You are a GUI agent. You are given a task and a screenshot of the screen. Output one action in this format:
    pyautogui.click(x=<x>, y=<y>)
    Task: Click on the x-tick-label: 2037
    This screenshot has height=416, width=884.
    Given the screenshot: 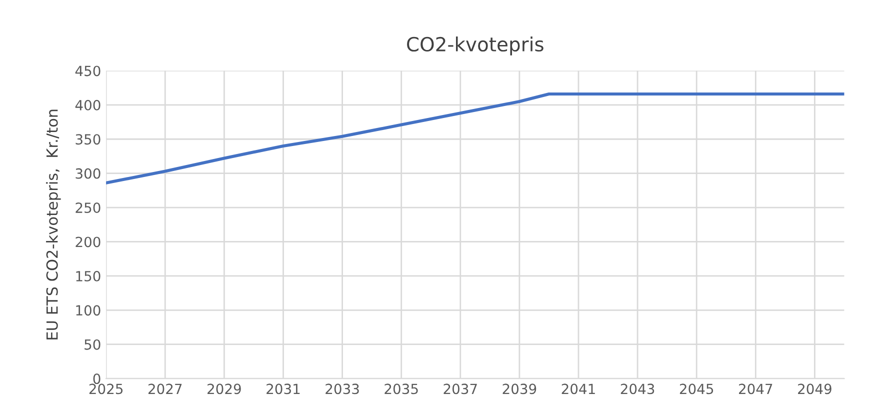 What is the action you would take?
    pyautogui.click(x=460, y=389)
    